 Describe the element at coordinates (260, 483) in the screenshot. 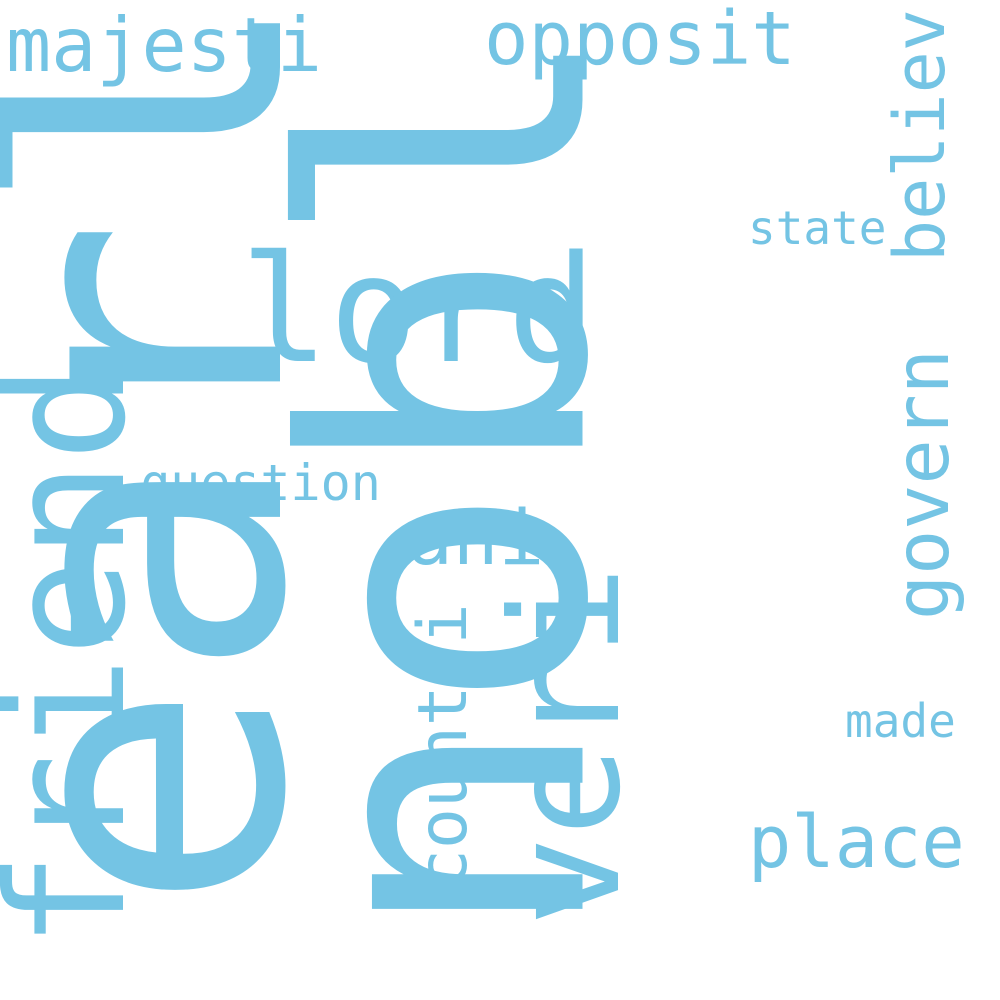

I see `word-question: question` at that location.